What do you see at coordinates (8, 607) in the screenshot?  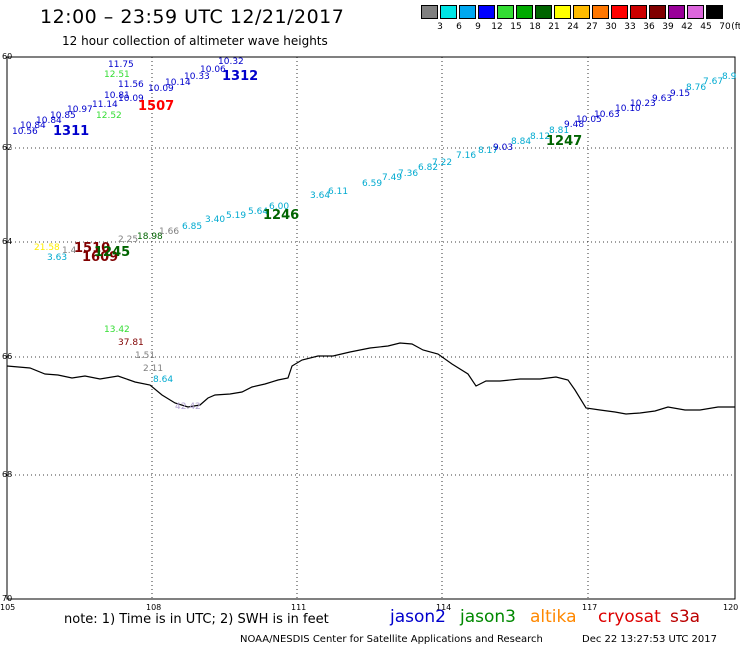 I see `lon-label: 105` at bounding box center [8, 607].